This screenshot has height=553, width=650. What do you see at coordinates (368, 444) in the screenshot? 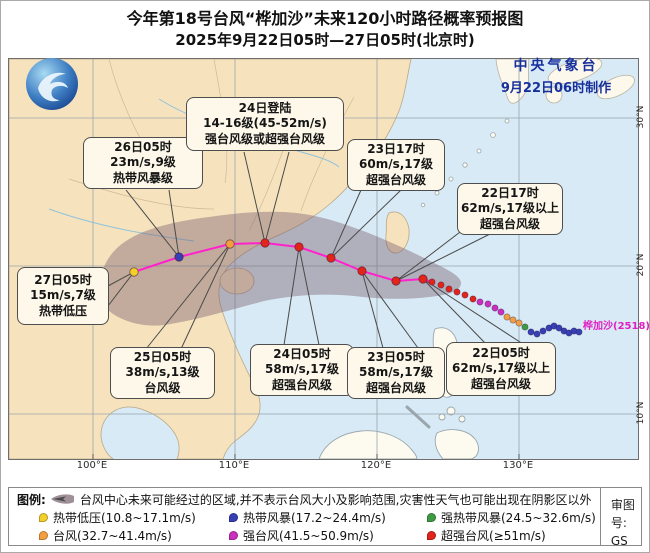
I see `borneo` at bounding box center [368, 444].